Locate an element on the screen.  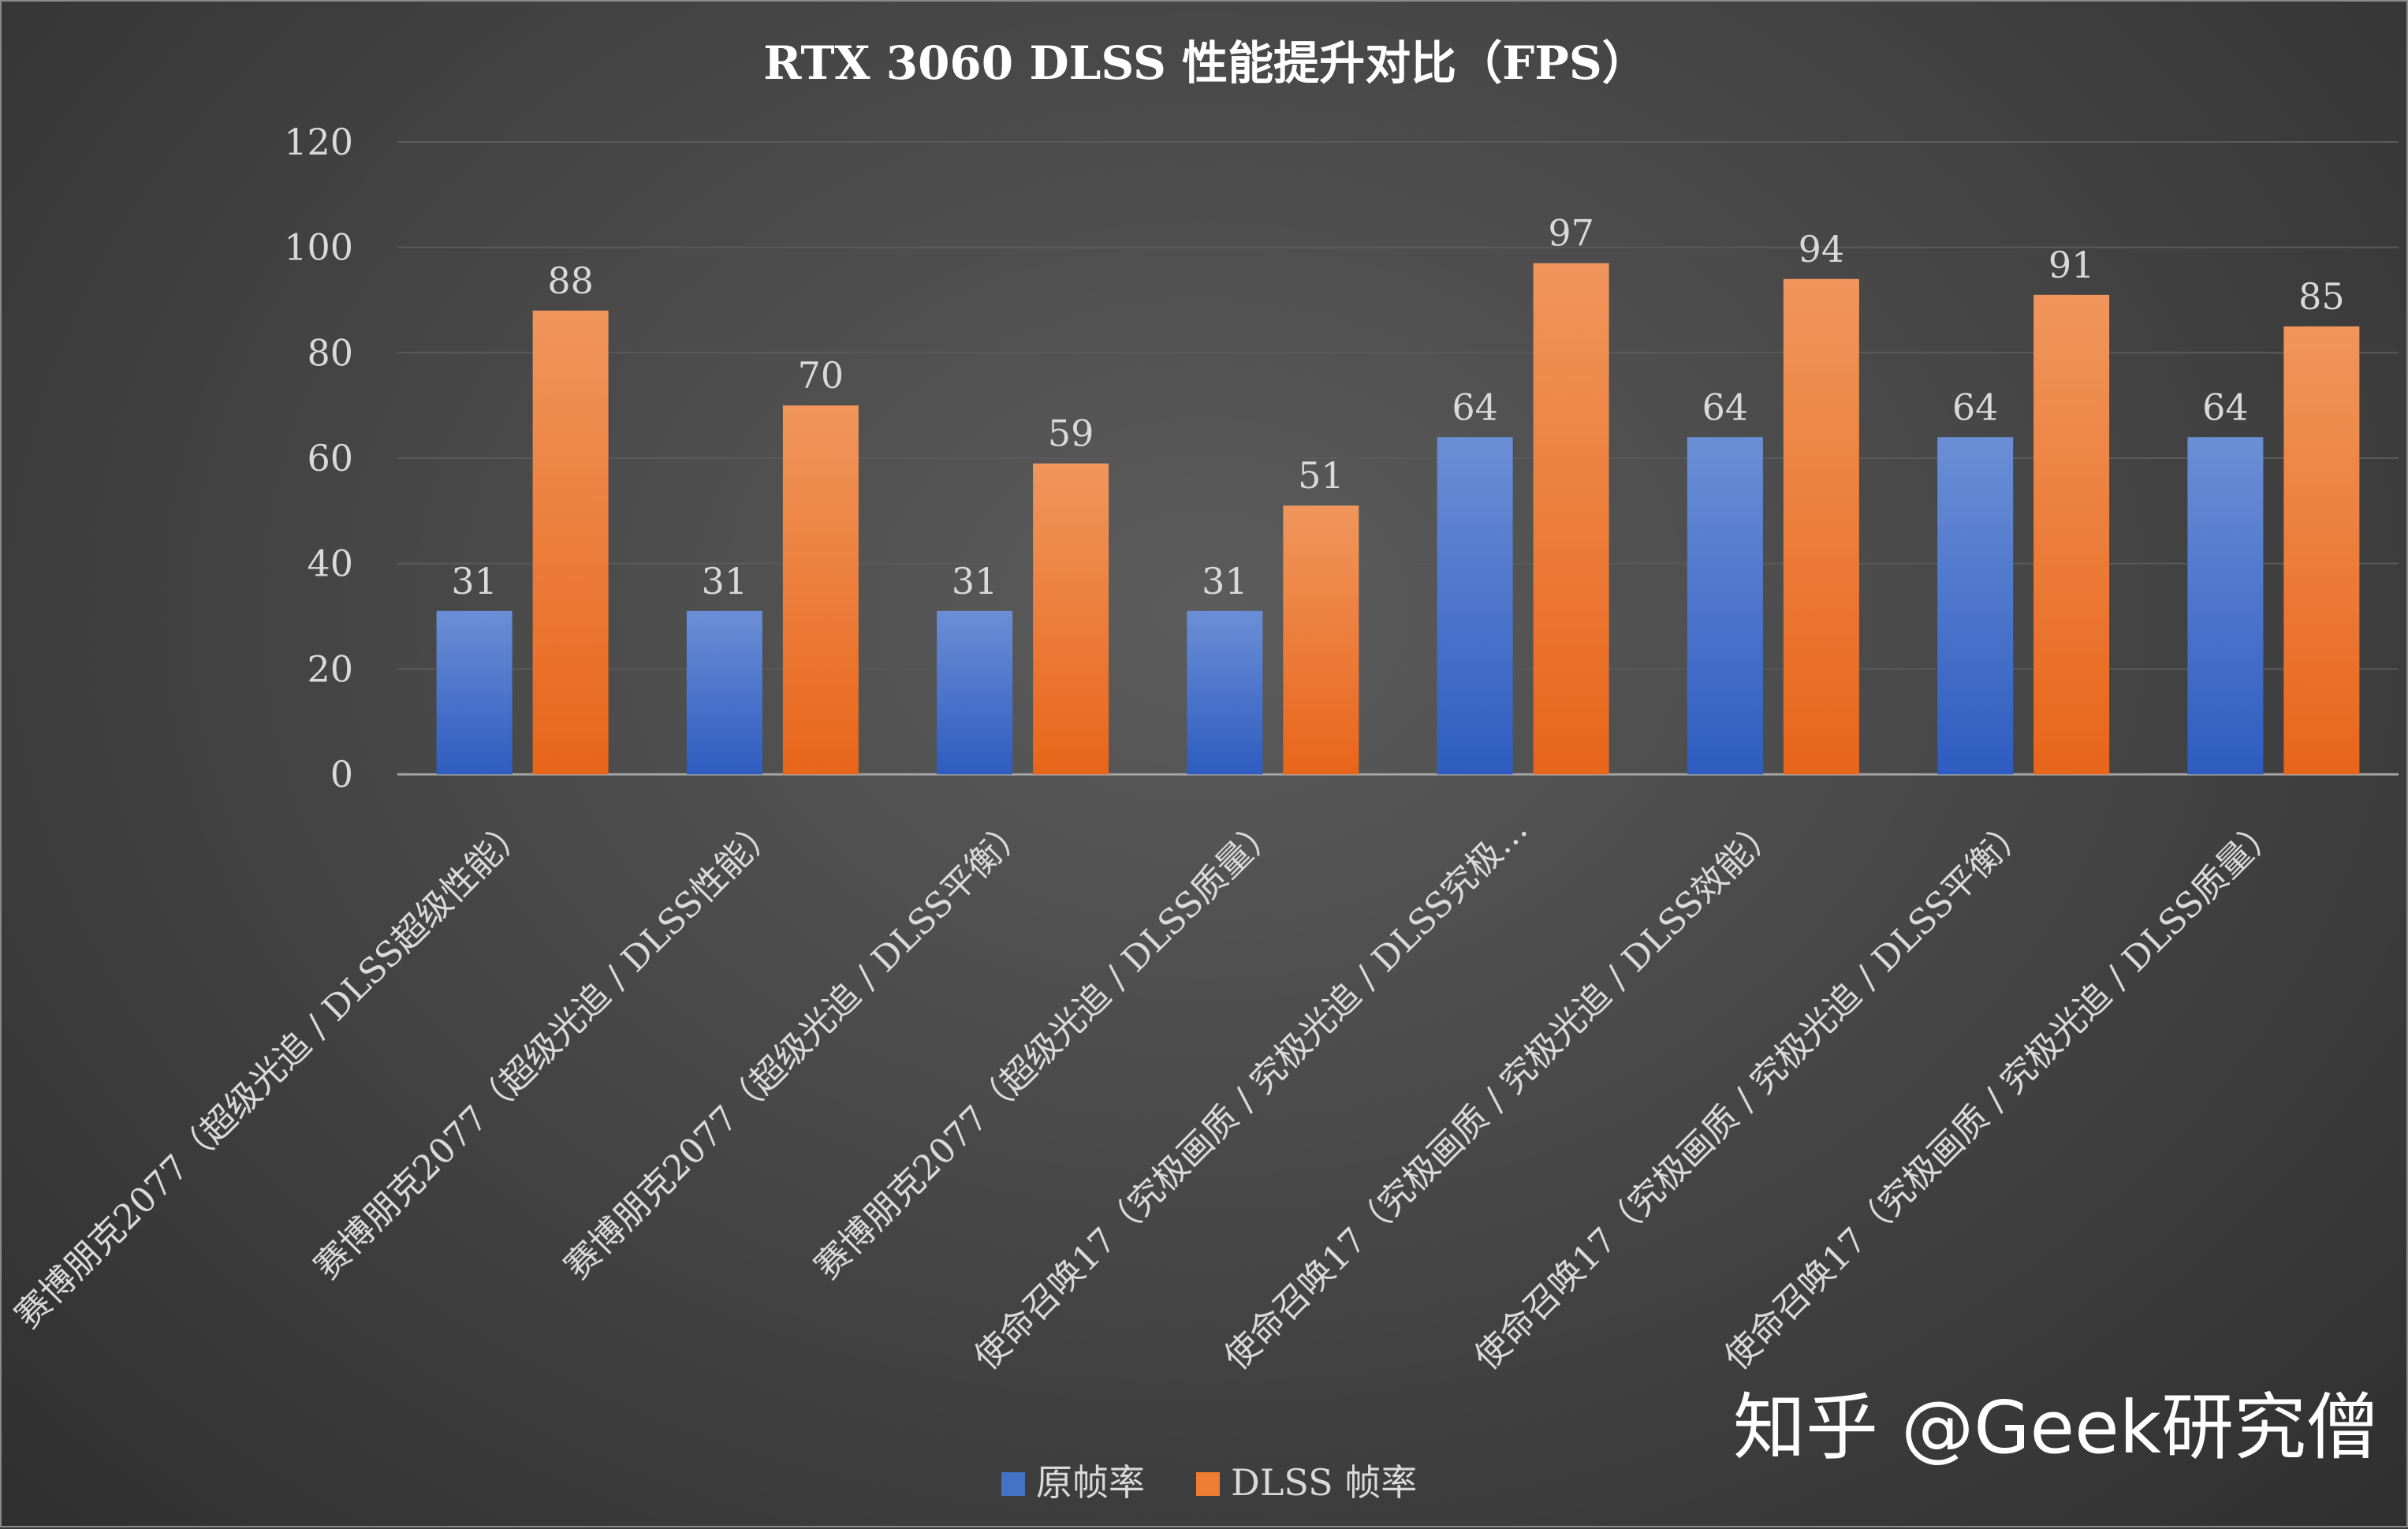
data-label: 59 is located at coordinates (1071, 433).